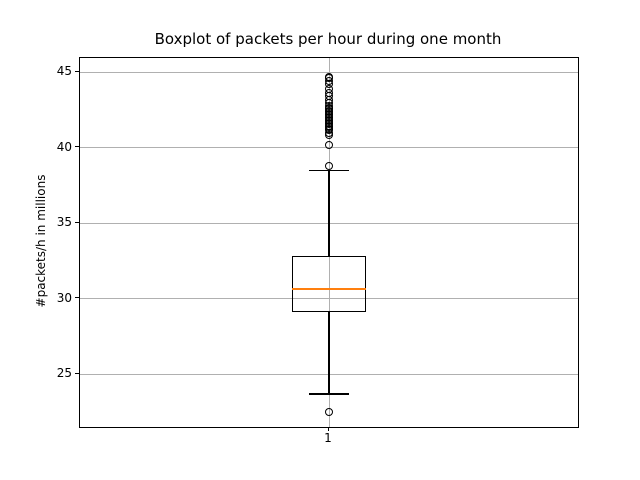 The image size is (640, 480). What do you see at coordinates (41, 241) in the screenshot?
I see `y-axis-label: #packets/h in millions` at bounding box center [41, 241].